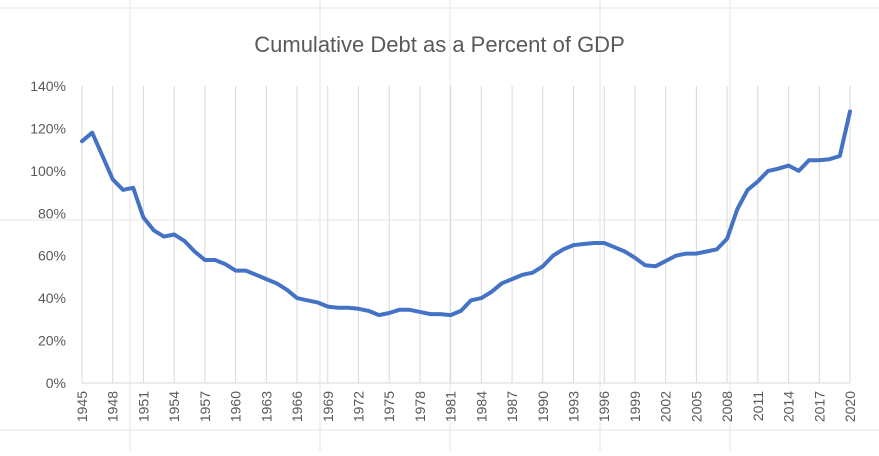 This screenshot has height=456, width=879. I want to click on x-tick-label: 1993, so click(574, 406).